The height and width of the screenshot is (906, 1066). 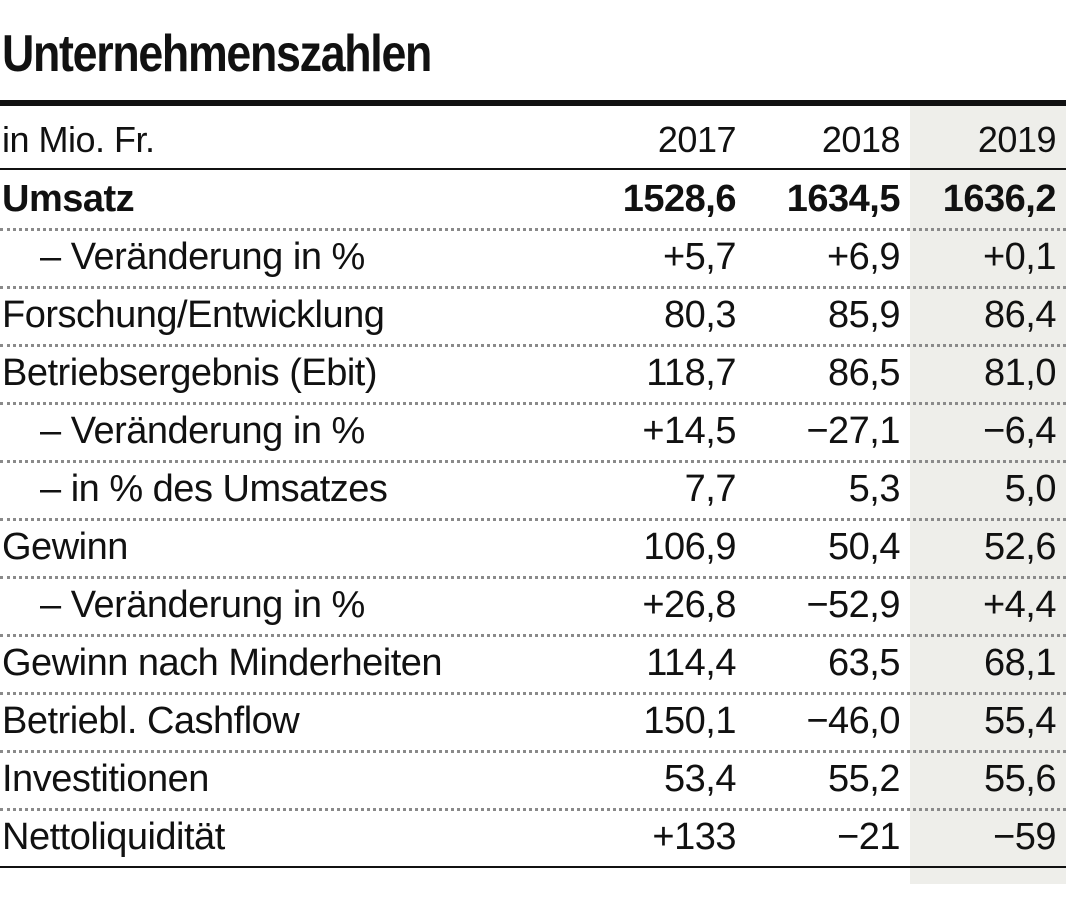 What do you see at coordinates (697, 139) in the screenshot?
I see `year-header: 2017` at bounding box center [697, 139].